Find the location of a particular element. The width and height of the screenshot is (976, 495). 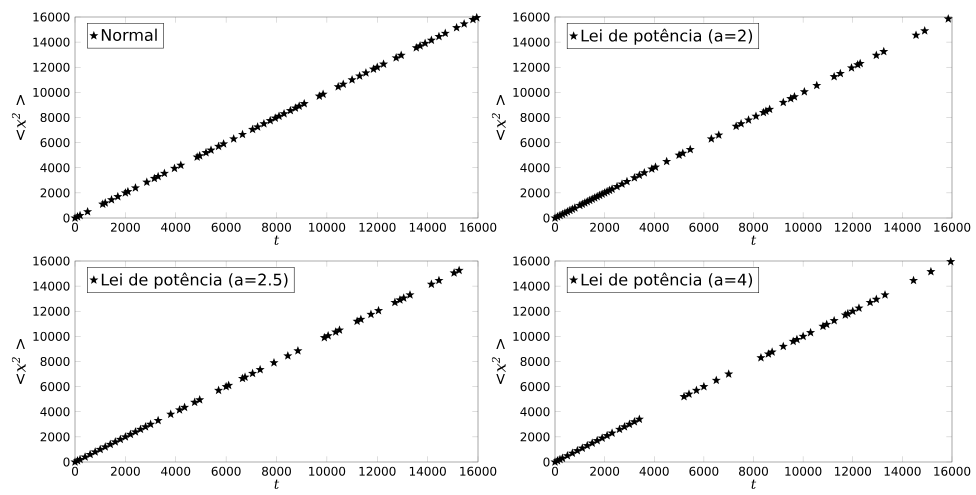

y-tick-label: 2000 is located at coordinates (55, 437).